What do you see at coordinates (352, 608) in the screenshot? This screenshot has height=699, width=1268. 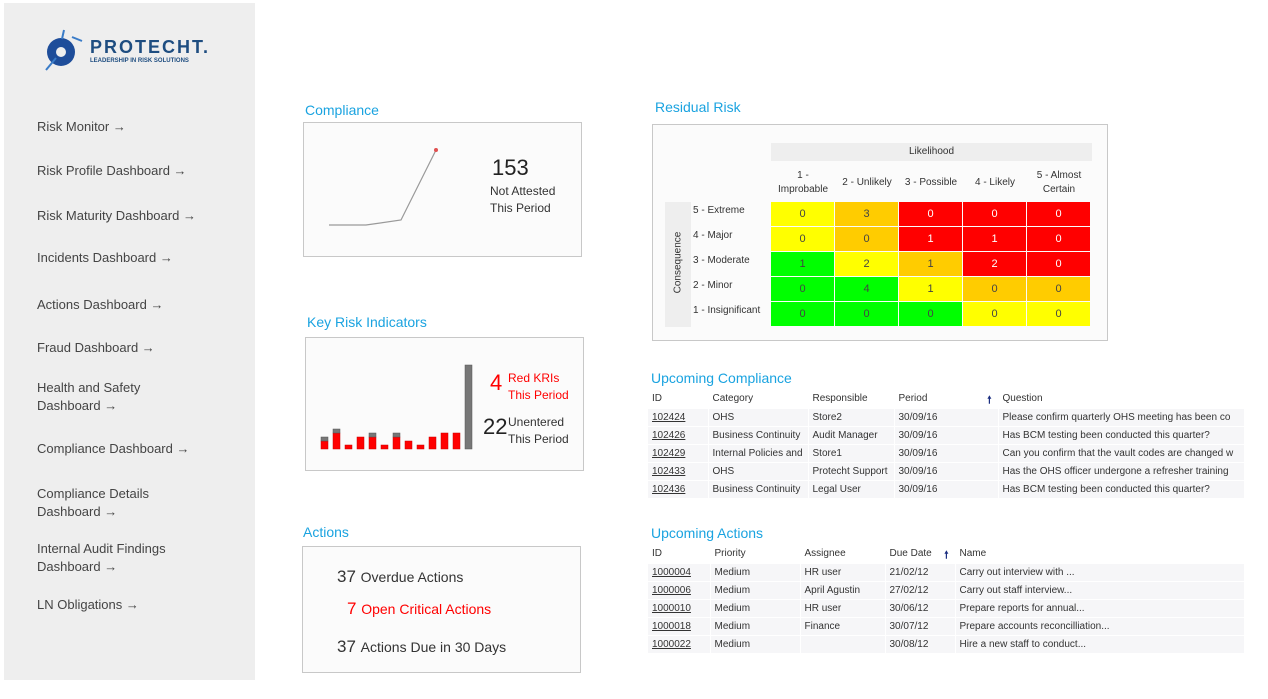 I see `critical-count: 7` at bounding box center [352, 608].